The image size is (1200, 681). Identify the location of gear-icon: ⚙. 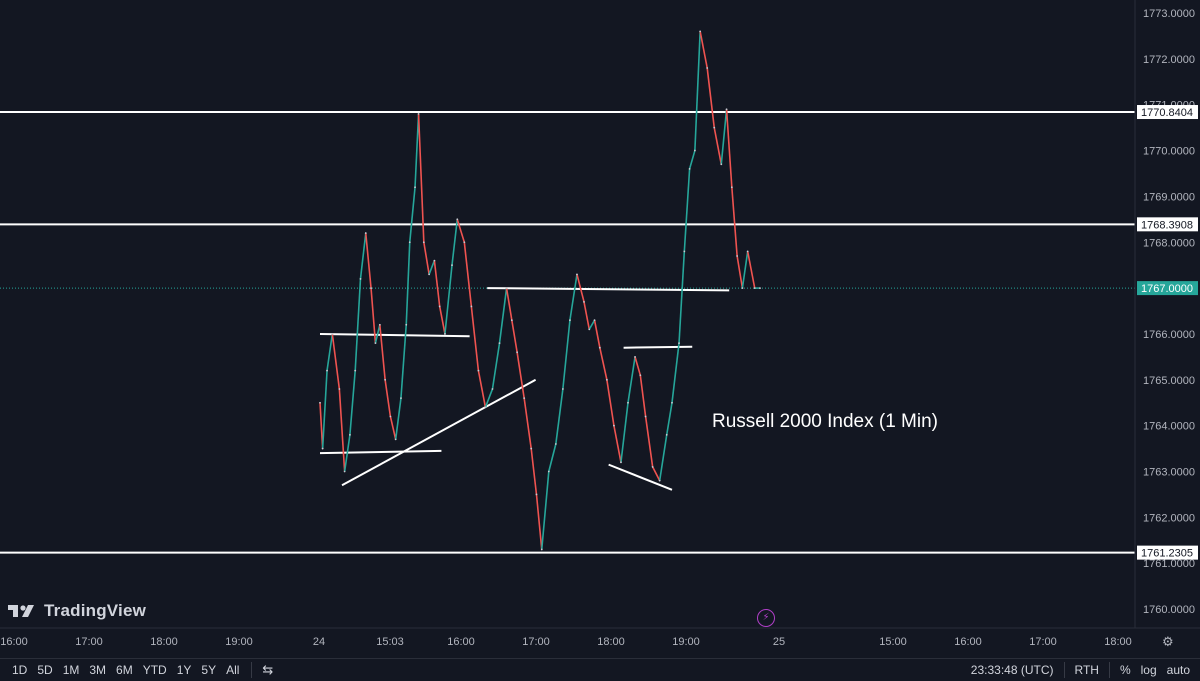
(1168, 641).